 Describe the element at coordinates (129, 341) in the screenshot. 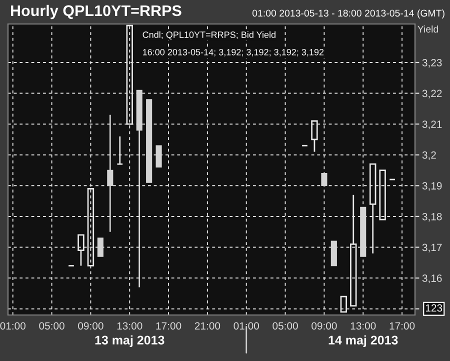

I see `text: 13 maj 2013` at that location.